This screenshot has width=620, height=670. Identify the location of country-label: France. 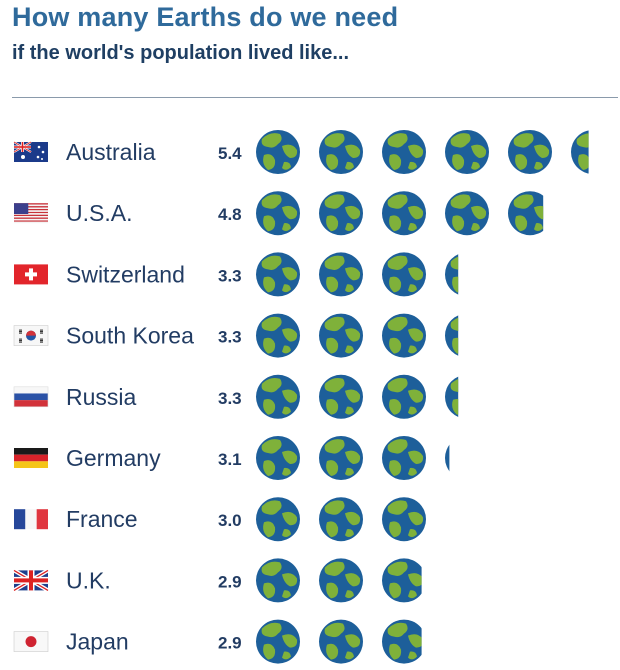
(102, 519).